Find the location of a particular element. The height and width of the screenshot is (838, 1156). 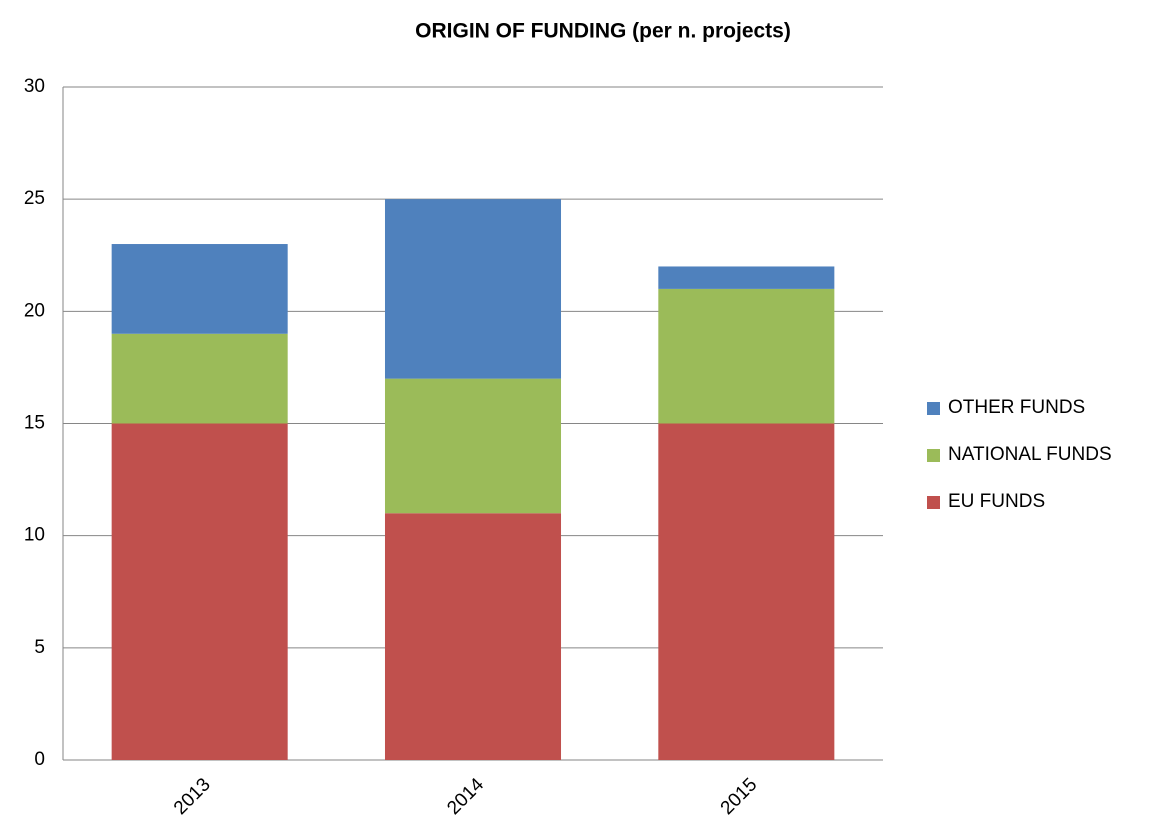

chart-title: ORIGIN OF FUNDING (per n. projects) is located at coordinates (603, 31).